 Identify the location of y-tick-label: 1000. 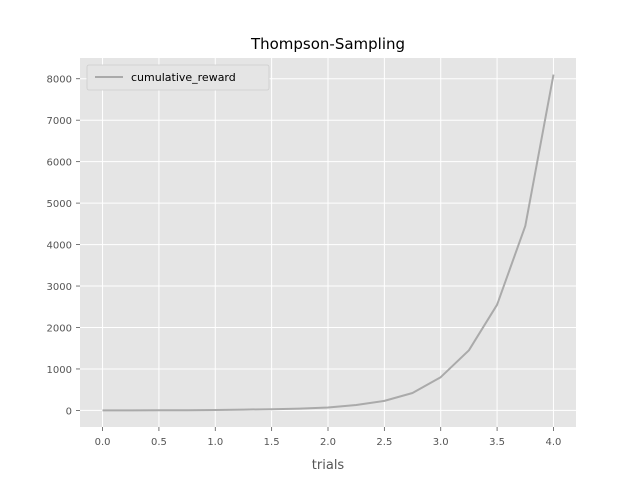
(59, 370).